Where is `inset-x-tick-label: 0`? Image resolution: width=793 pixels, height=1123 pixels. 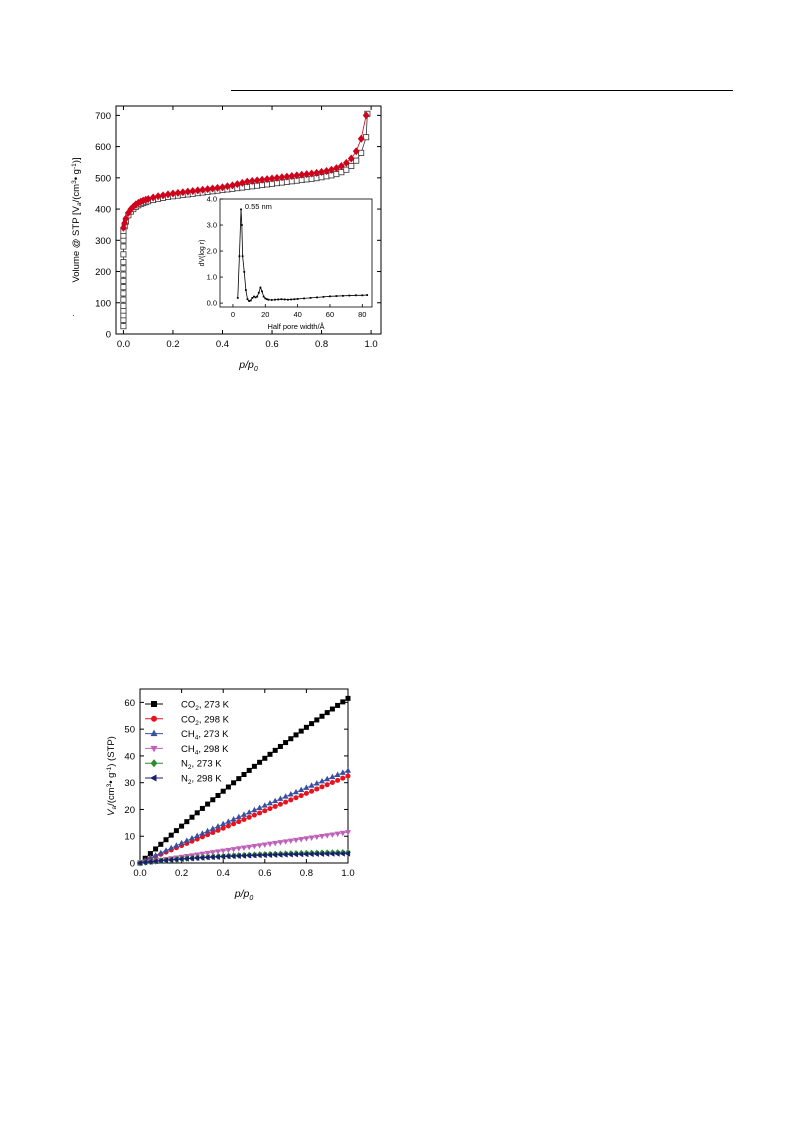
inset-x-tick-label: 0 is located at coordinates (233, 314).